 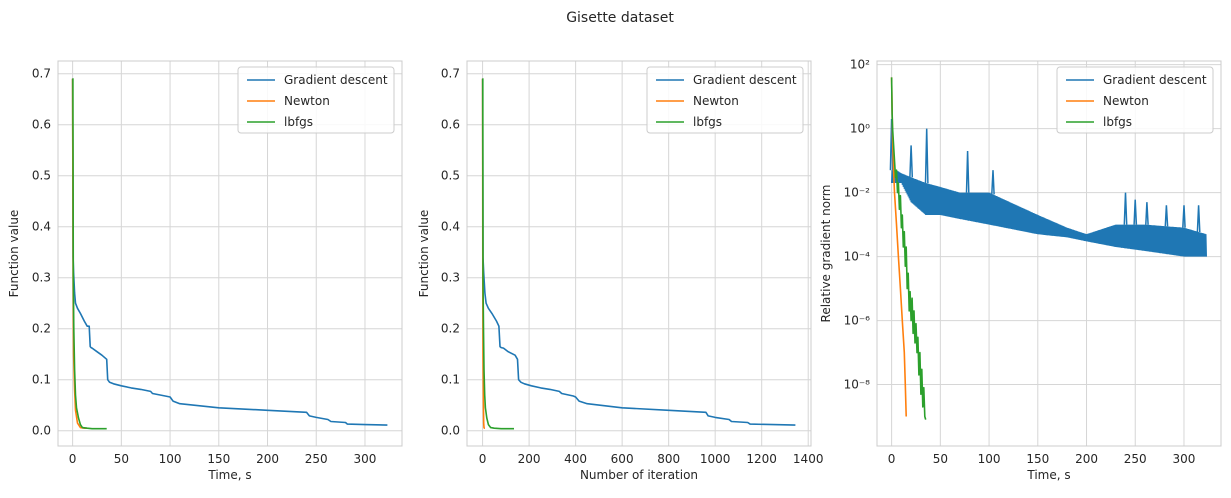 What do you see at coordinates (860, 65) in the screenshot?
I see `y-tick-label: 10²` at bounding box center [860, 65].